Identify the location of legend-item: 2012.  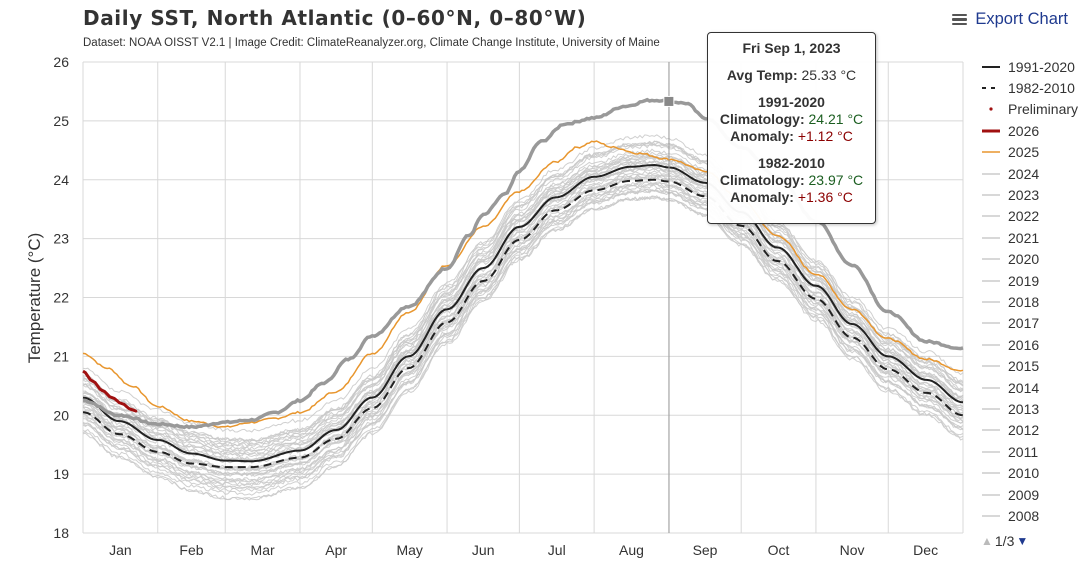
(1030, 430).